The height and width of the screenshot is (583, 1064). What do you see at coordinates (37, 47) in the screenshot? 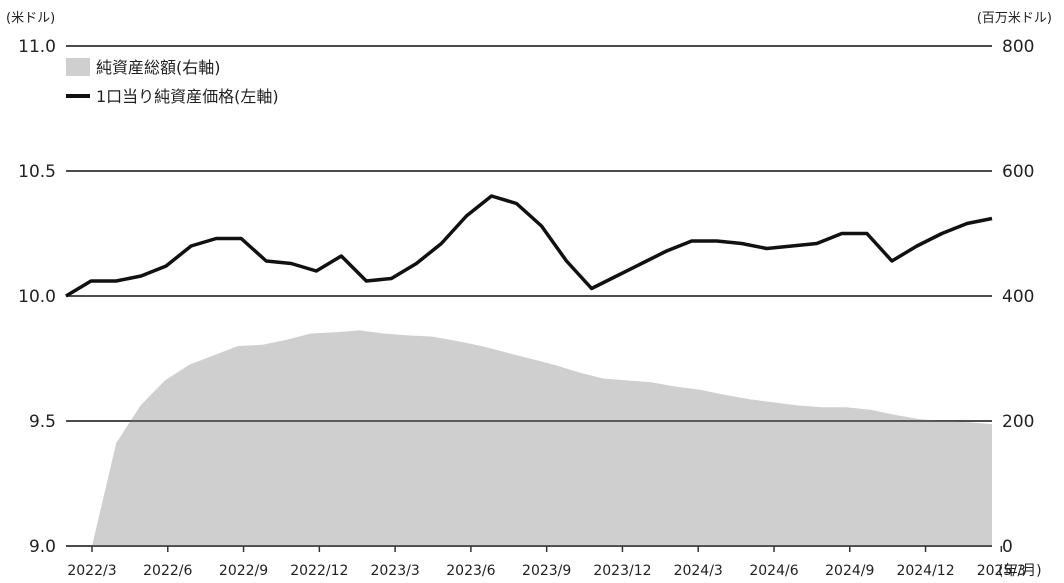
I see `left-axis-tick-label: 11.0` at bounding box center [37, 47].